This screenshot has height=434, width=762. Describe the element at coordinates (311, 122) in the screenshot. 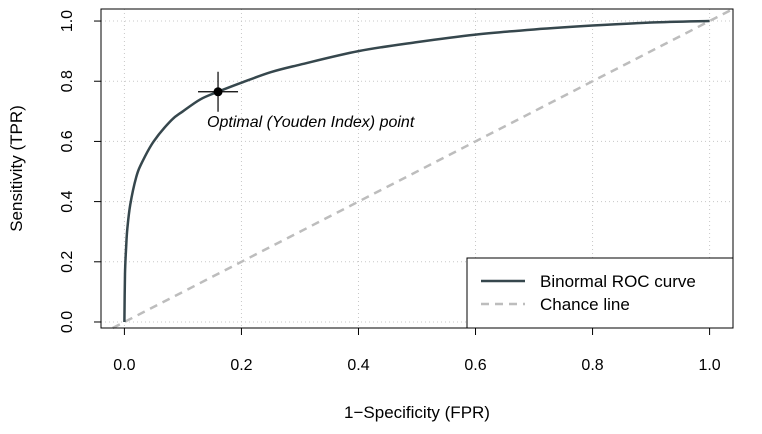

I see `optimal-point-annotation: Optimal (Youden Index) point` at that location.